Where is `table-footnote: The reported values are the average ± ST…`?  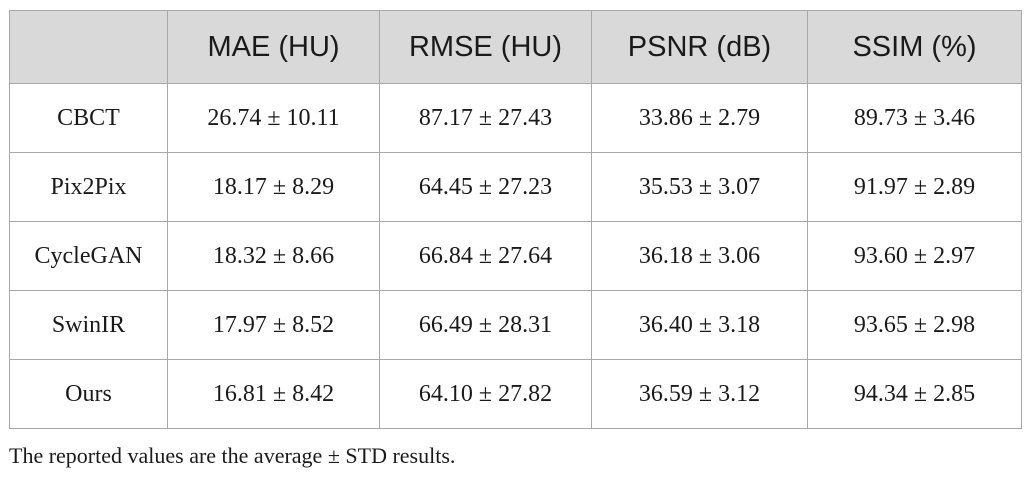
table-footnote: The reported values are the average ± ST… is located at coordinates (232, 455).